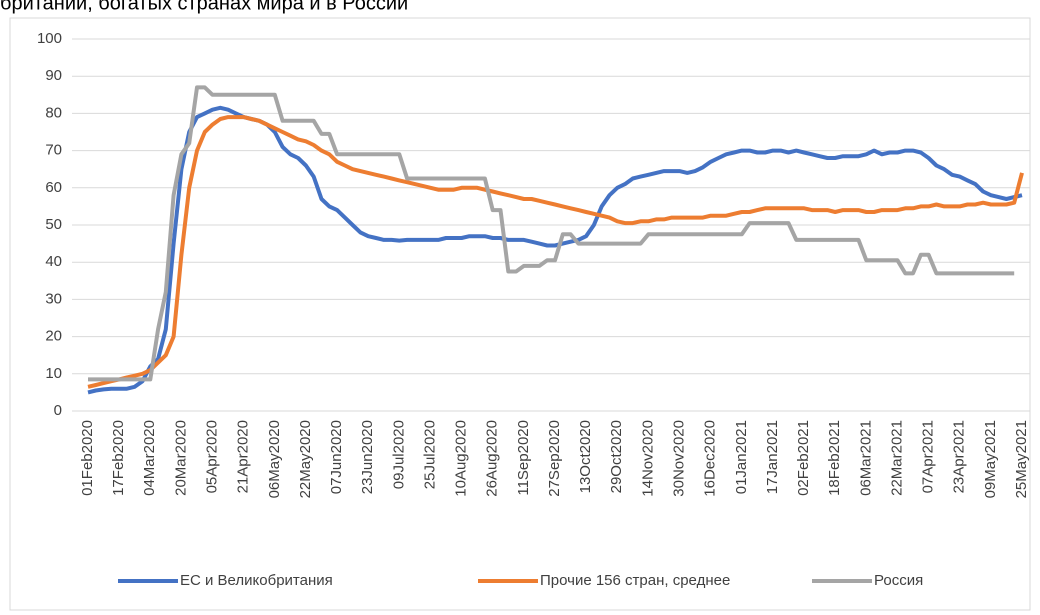  Describe the element at coordinates (53, 75) in the screenshot. I see `y-tick-label: 90` at that location.